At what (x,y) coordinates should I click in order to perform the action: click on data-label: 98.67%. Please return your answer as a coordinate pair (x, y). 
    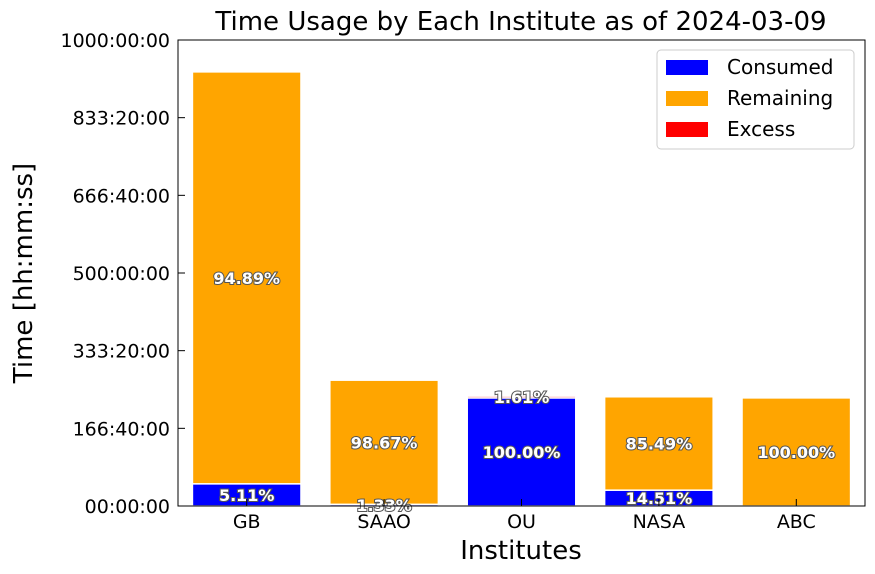
    Looking at the image, I should click on (384, 442).